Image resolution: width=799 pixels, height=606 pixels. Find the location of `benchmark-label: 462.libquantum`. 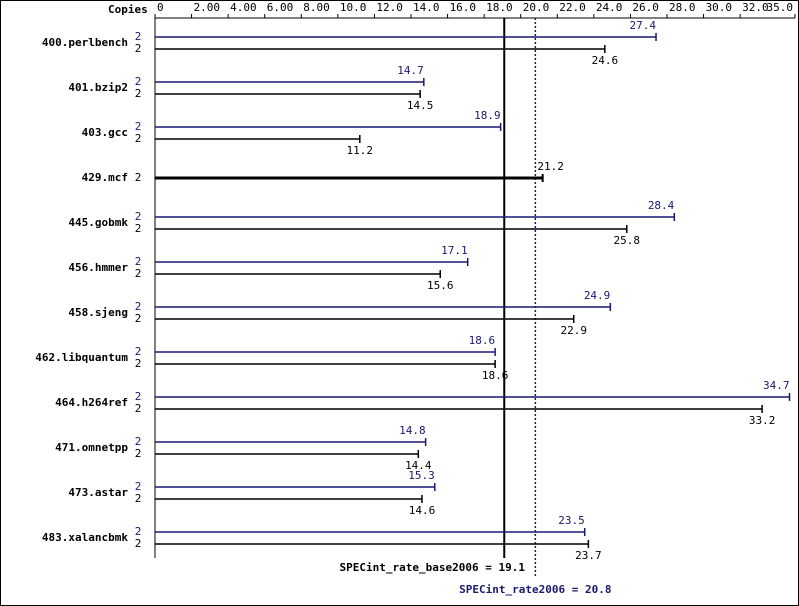

benchmark-label: 462.libquantum is located at coordinates (81, 357).